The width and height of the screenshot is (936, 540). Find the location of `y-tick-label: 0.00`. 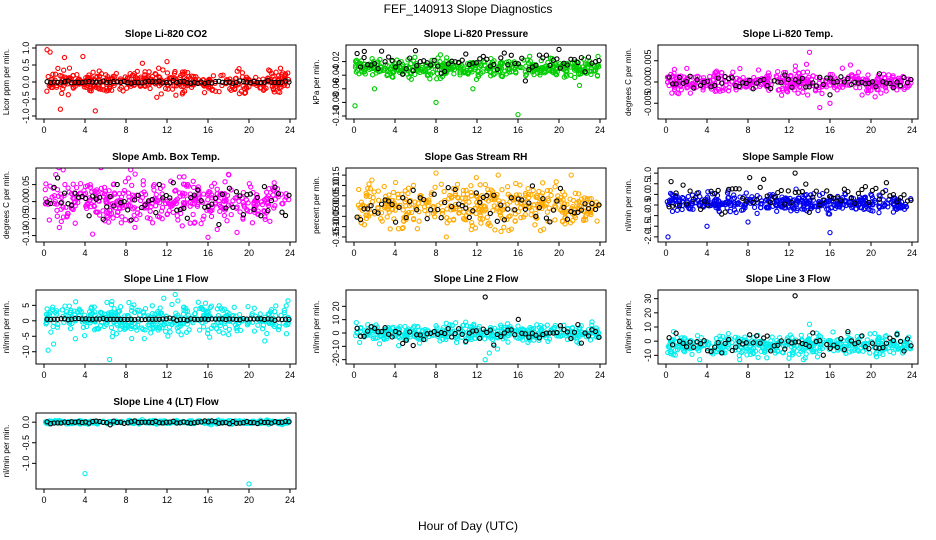

y-tick-label: 0.00 is located at coordinates (26, 202).